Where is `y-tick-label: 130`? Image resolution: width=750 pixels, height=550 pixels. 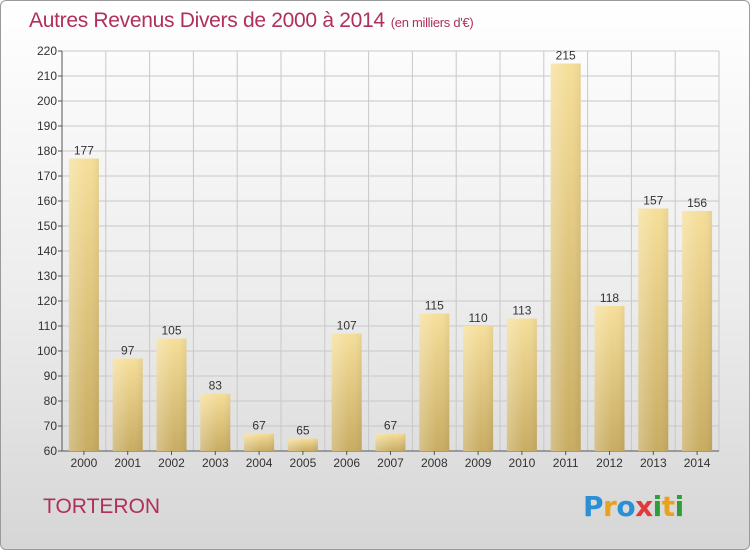
y-tick-label: 130 is located at coordinates (47, 276).